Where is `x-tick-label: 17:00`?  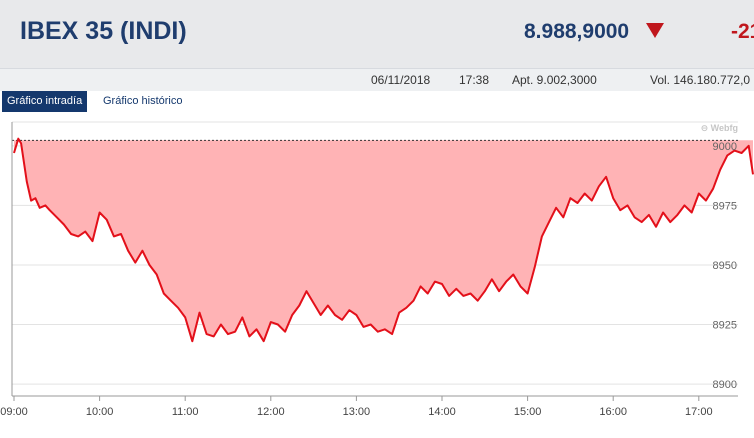
x-tick-label: 17:00 is located at coordinates (699, 412).